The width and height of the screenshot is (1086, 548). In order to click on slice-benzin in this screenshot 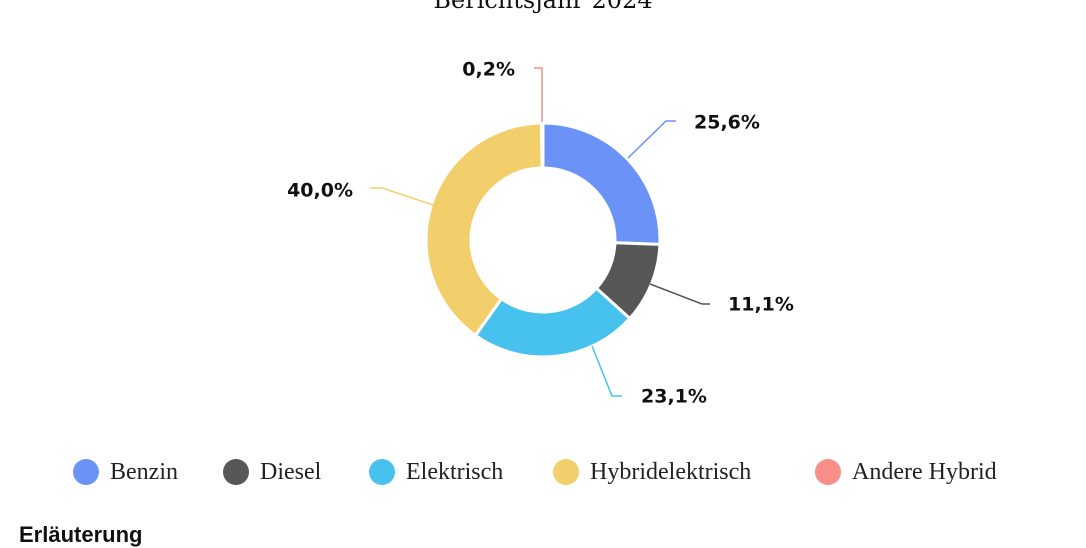, I will do `click(601, 183)`.